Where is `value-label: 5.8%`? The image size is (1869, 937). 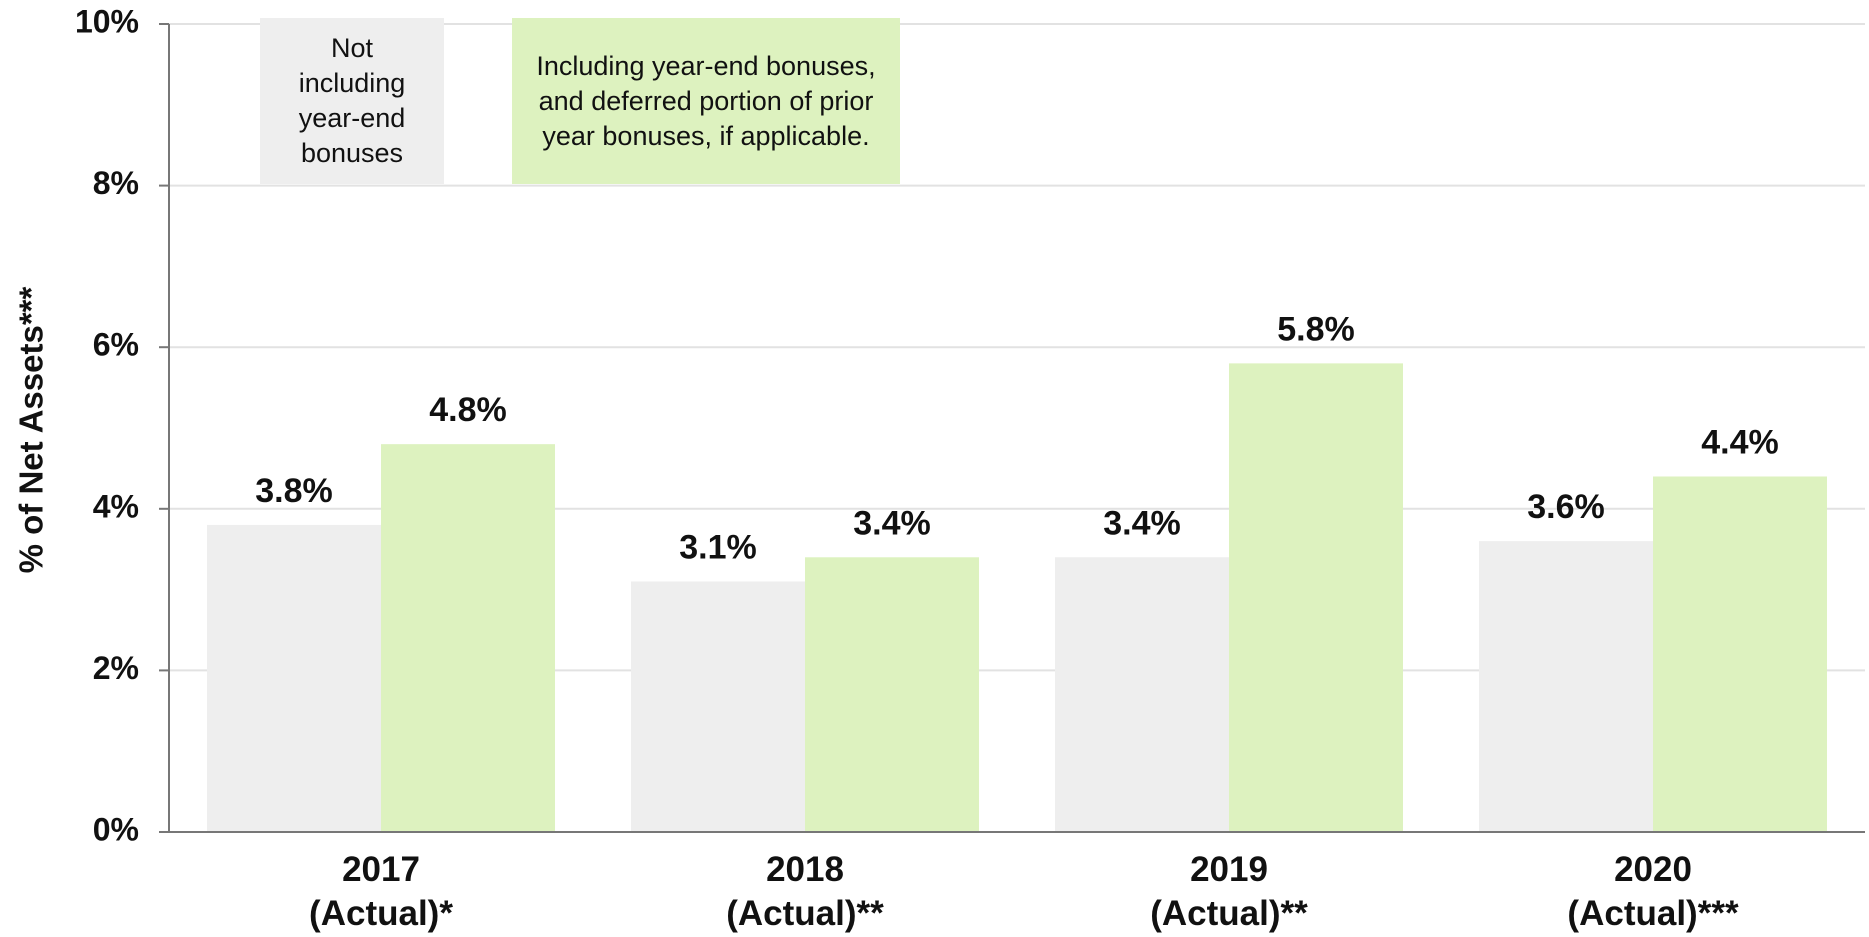 value-label: 5.8% is located at coordinates (1316, 329).